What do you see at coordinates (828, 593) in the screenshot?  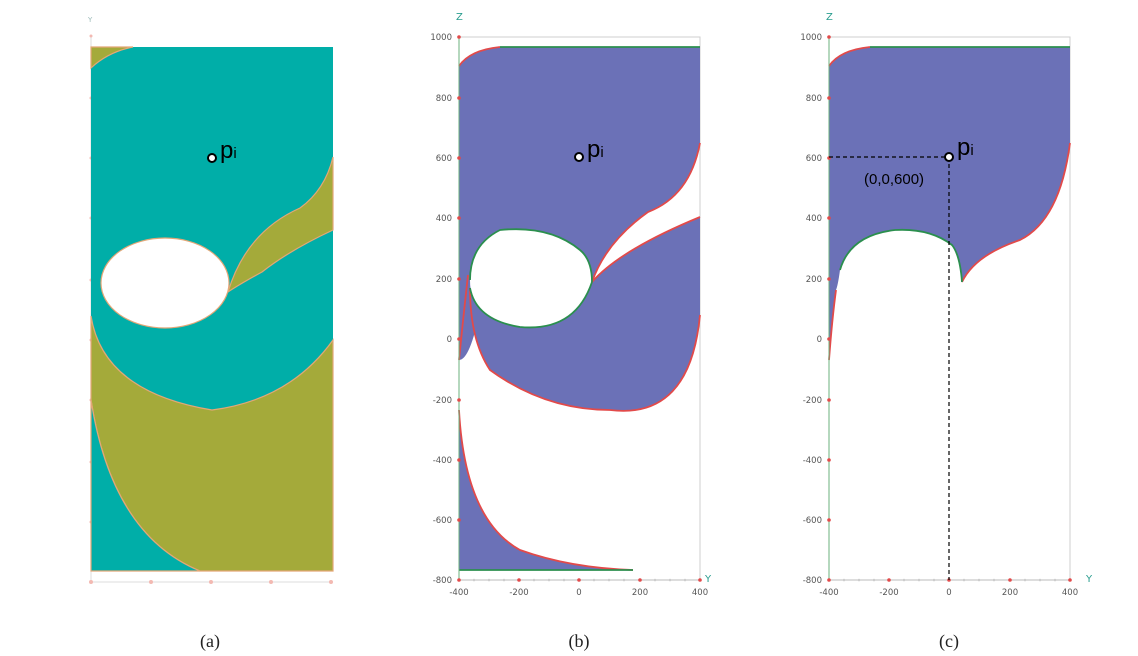 I see `panel-c-y-tick: -400` at bounding box center [828, 593].